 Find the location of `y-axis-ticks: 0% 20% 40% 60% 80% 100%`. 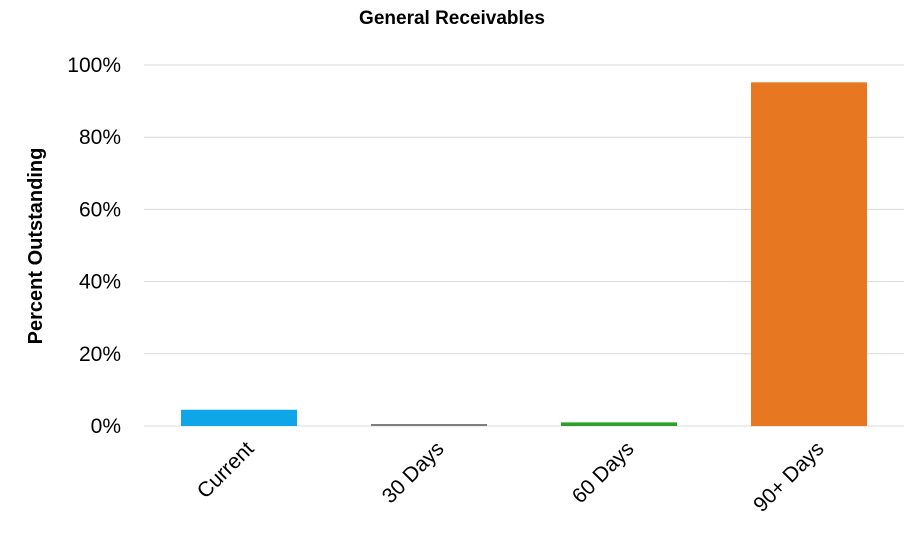

y-axis-ticks: 0% 20% 40% 60% 80% 100% is located at coordinates (94, 246).